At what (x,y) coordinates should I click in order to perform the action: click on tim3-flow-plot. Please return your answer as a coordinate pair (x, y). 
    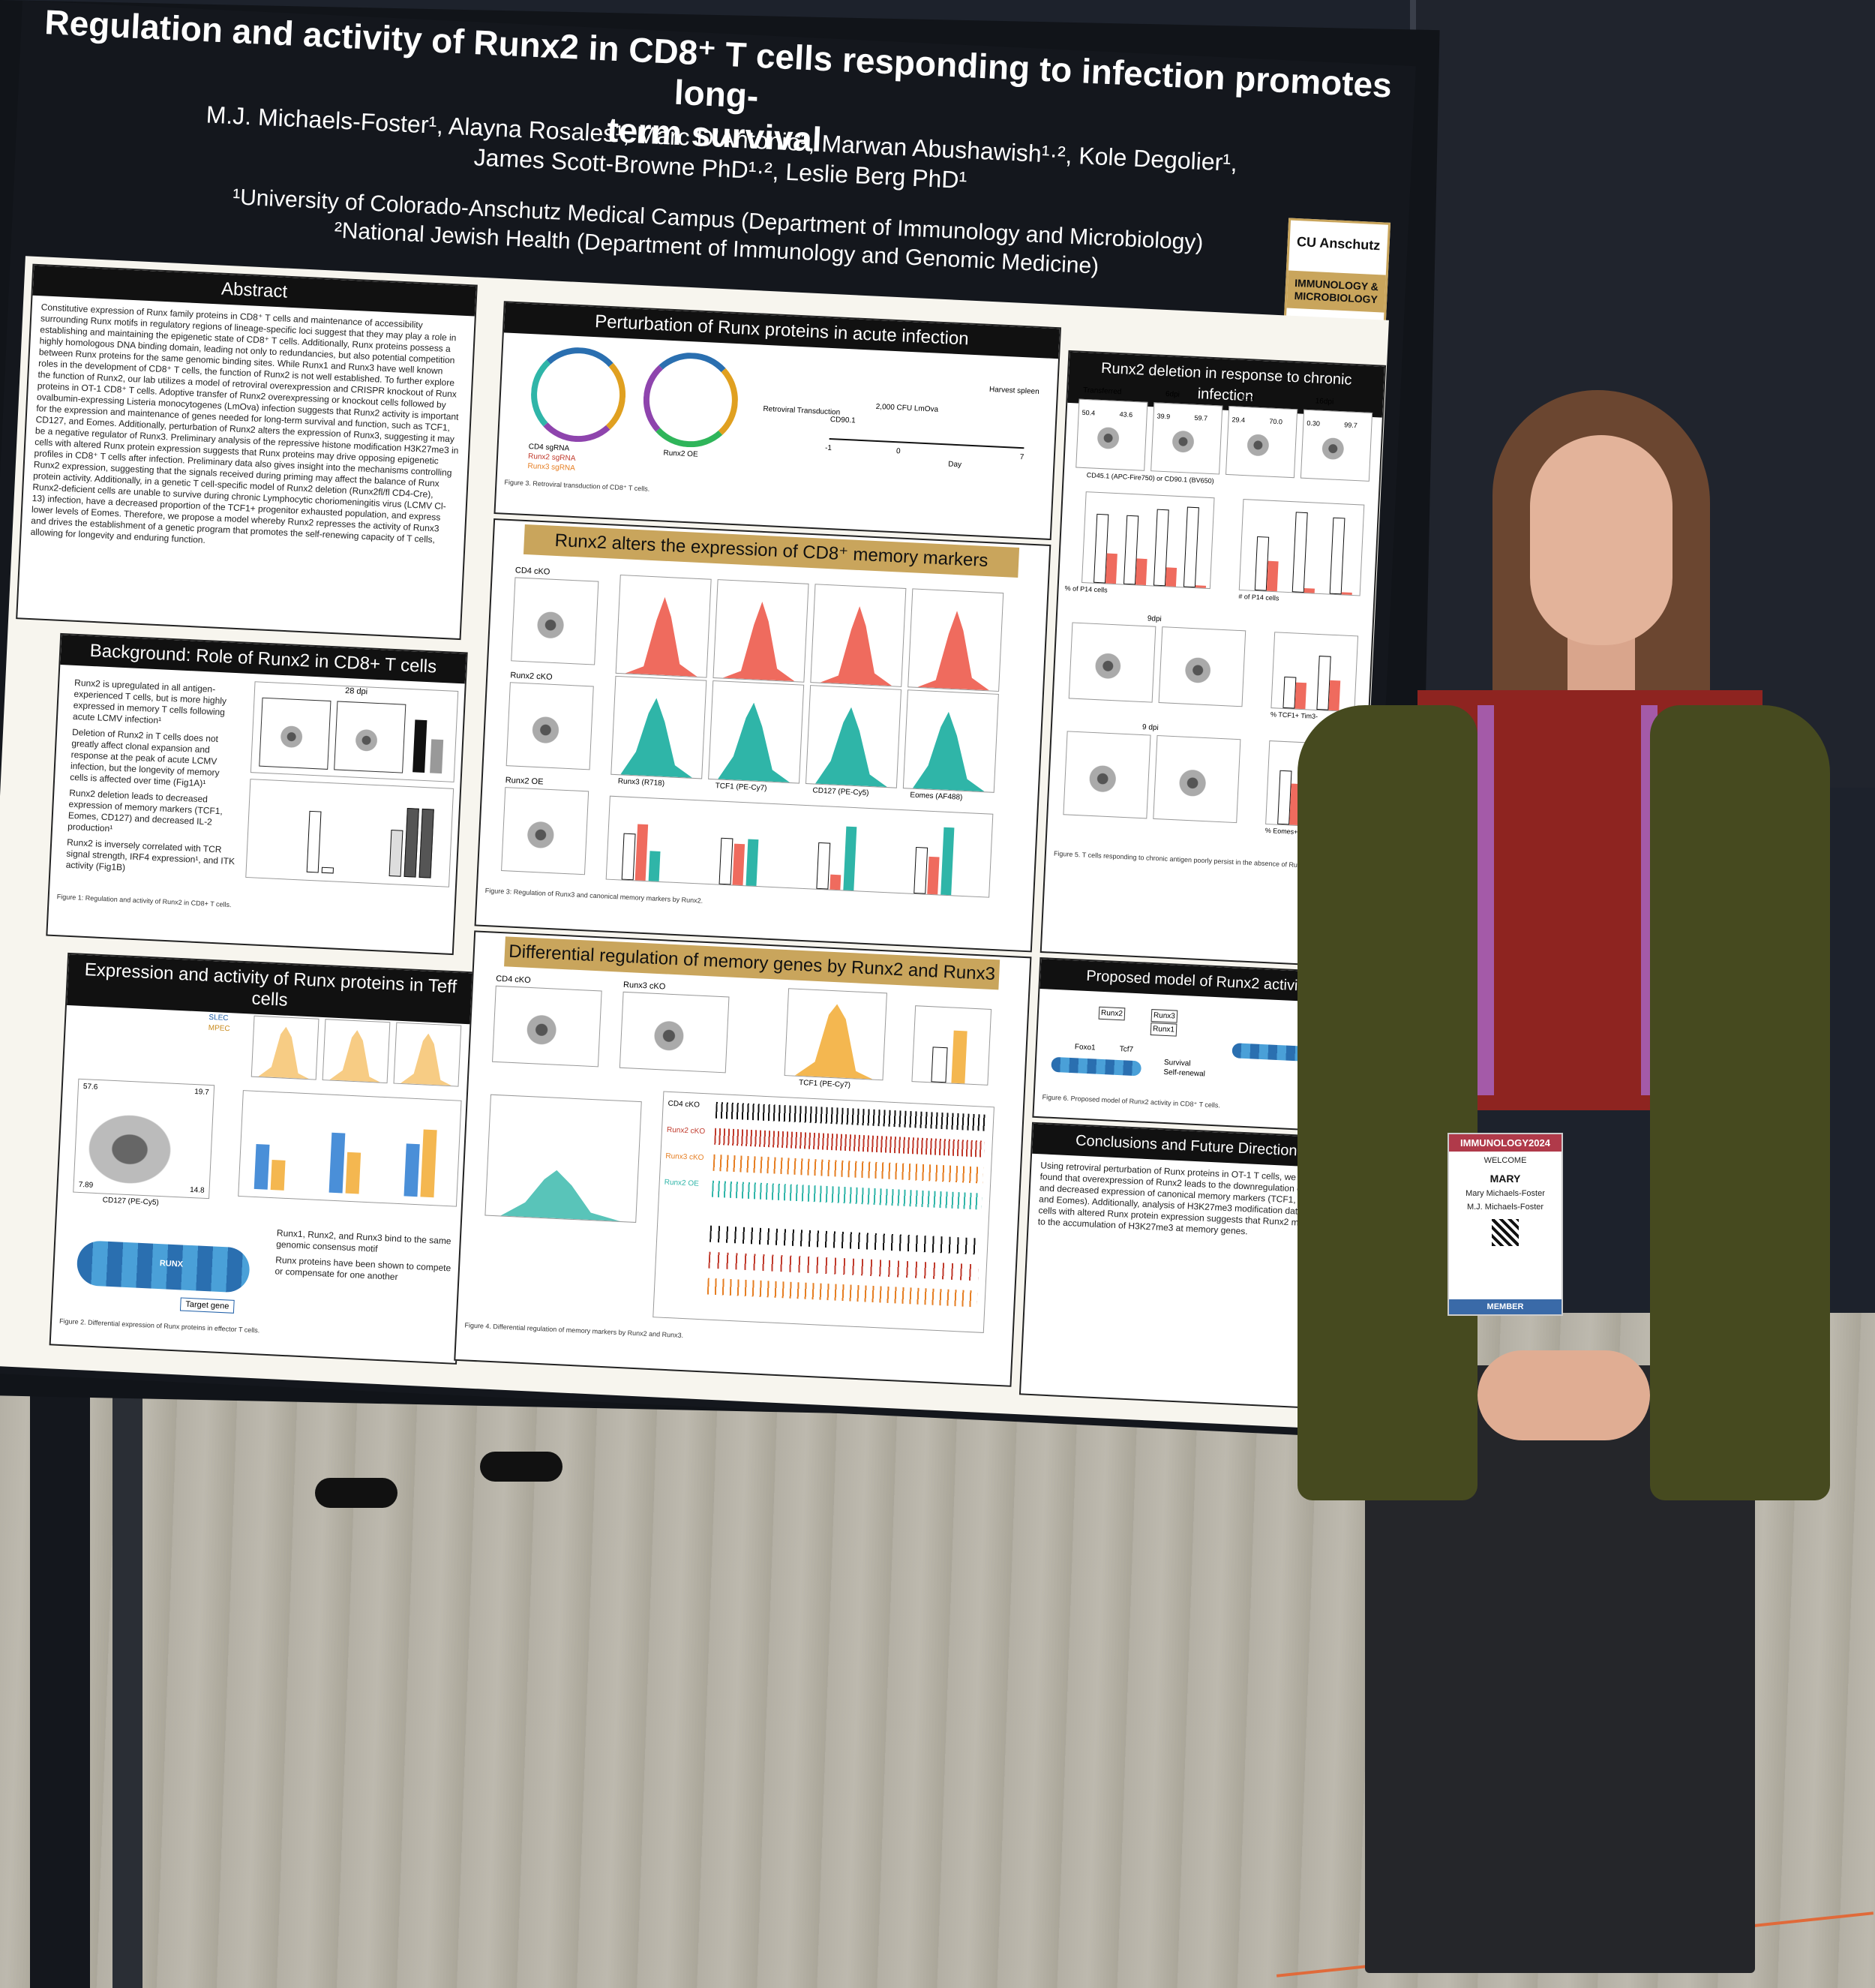
    Looking at the image, I should click on (1112, 662).